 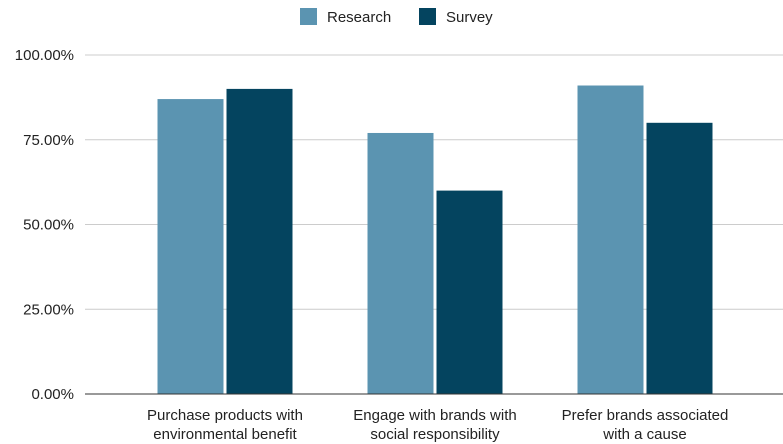 What do you see at coordinates (359, 17) in the screenshot?
I see `legend-label-research: Research` at bounding box center [359, 17].